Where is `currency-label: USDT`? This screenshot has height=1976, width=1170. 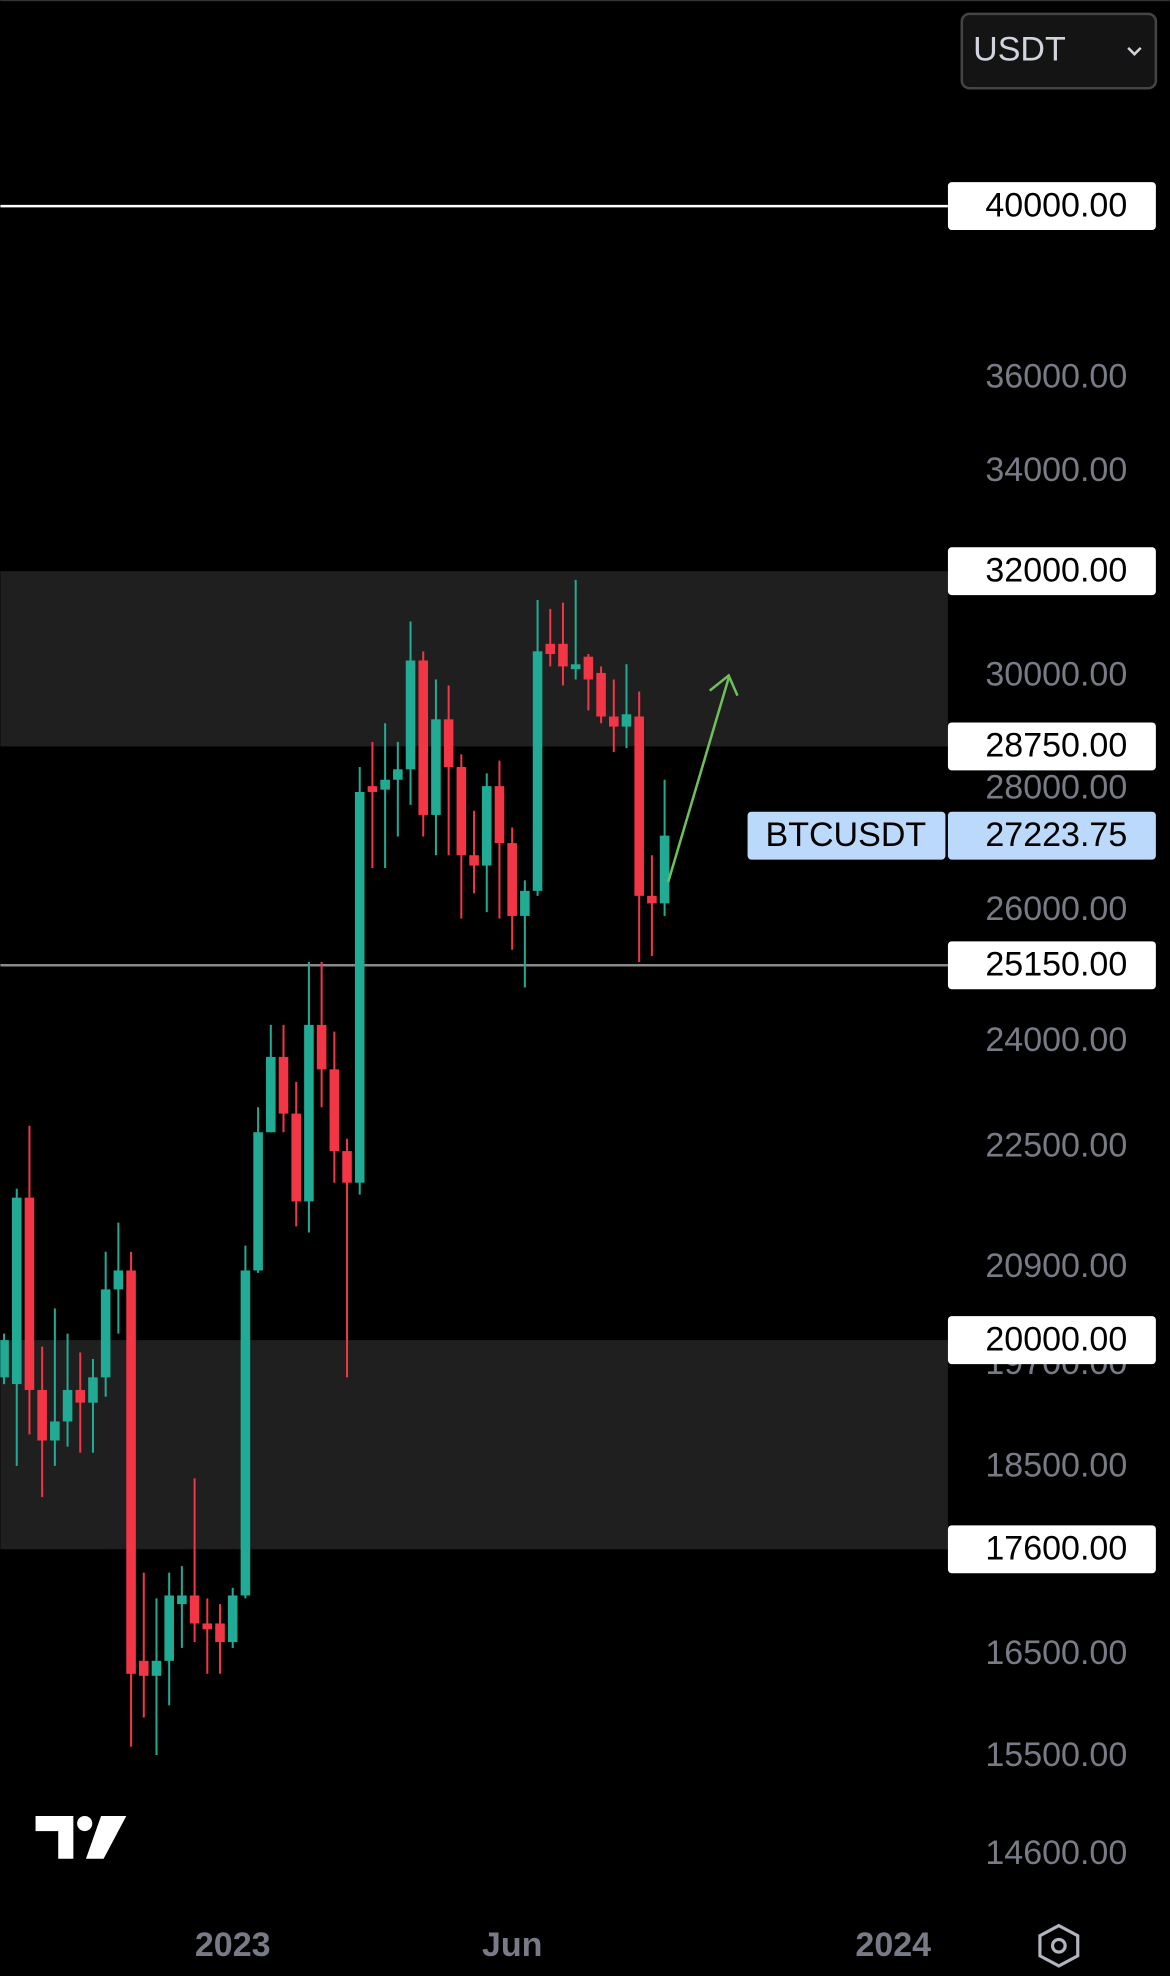 currency-label: USDT is located at coordinates (1019, 50).